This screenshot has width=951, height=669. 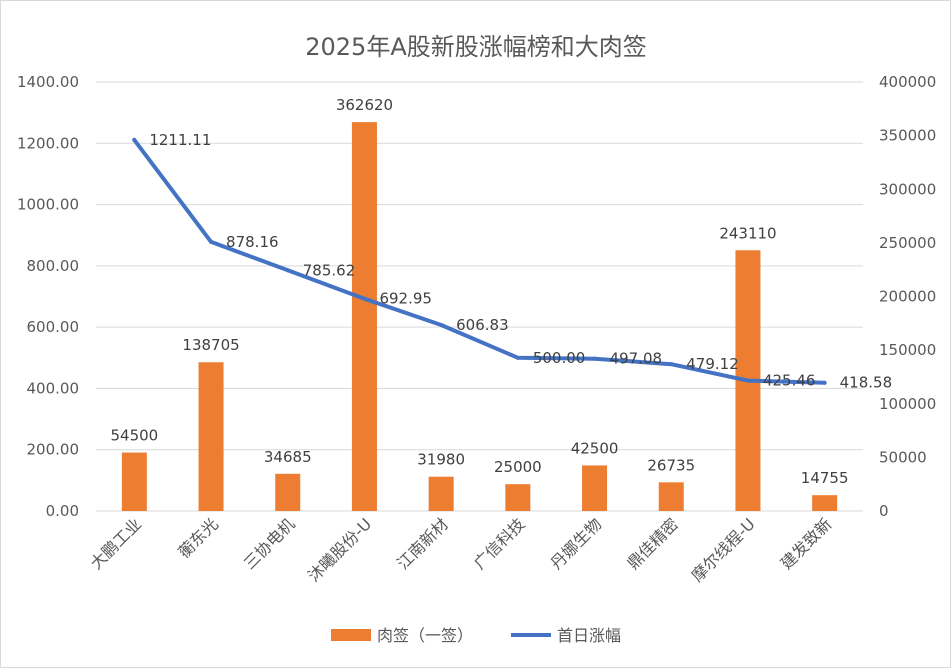 I want to click on bar-data-label: 34685, so click(x=288, y=457).